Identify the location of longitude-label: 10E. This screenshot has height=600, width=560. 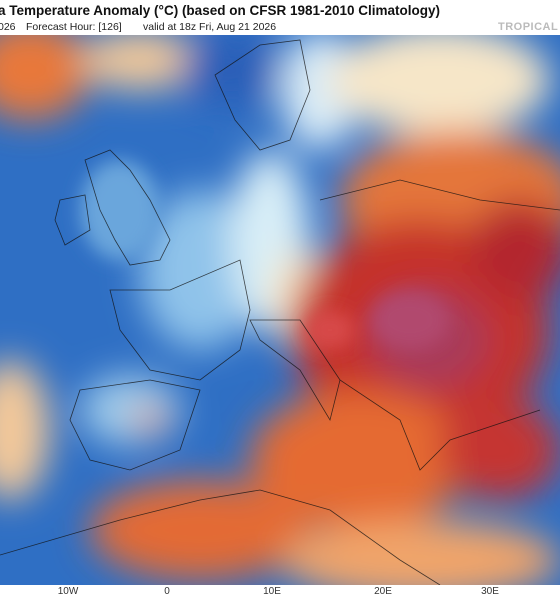
(272, 591).